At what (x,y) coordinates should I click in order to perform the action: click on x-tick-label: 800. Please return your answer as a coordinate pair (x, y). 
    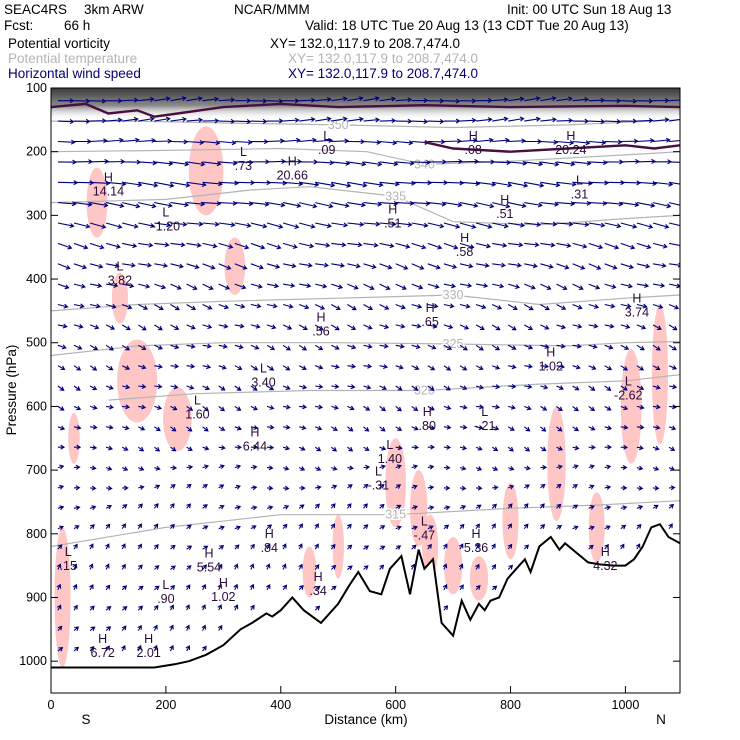
    Looking at the image, I should click on (510, 705).